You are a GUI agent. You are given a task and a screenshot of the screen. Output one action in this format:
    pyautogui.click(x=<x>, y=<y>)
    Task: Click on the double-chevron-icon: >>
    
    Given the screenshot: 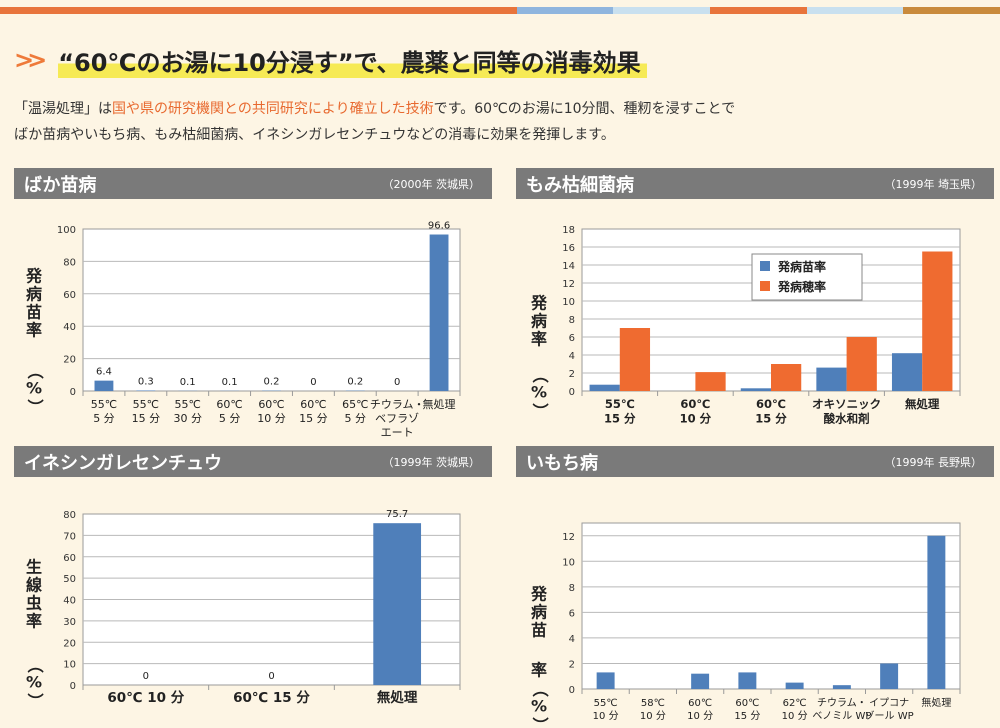 What is the action you would take?
    pyautogui.click(x=30, y=60)
    